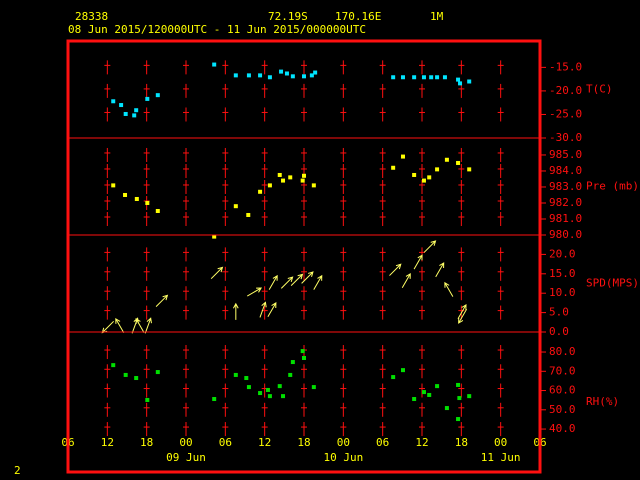 The width and height of the screenshot is (640, 480). I want to click on y-tick-label: 20.0, so click(562, 253).